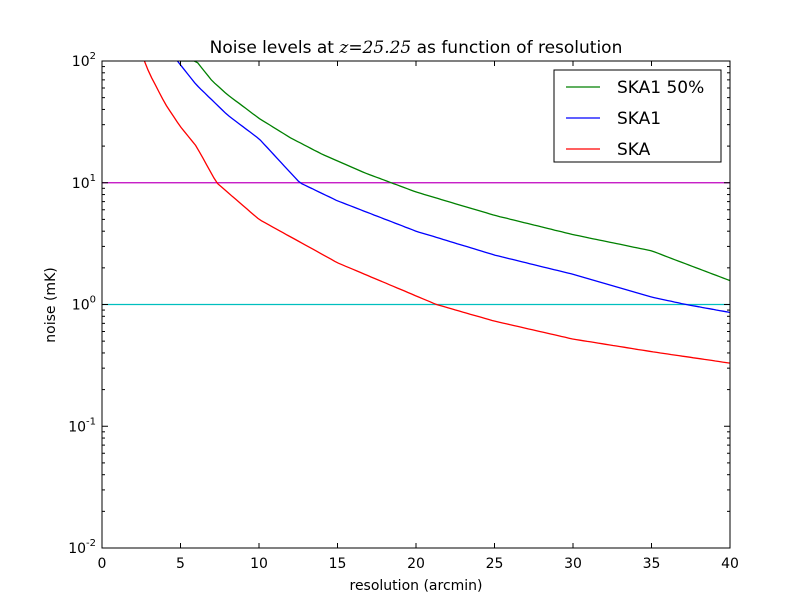 Image resolution: width=812 pixels, height=616 pixels. I want to click on x-tick-label: 0, so click(102, 564).